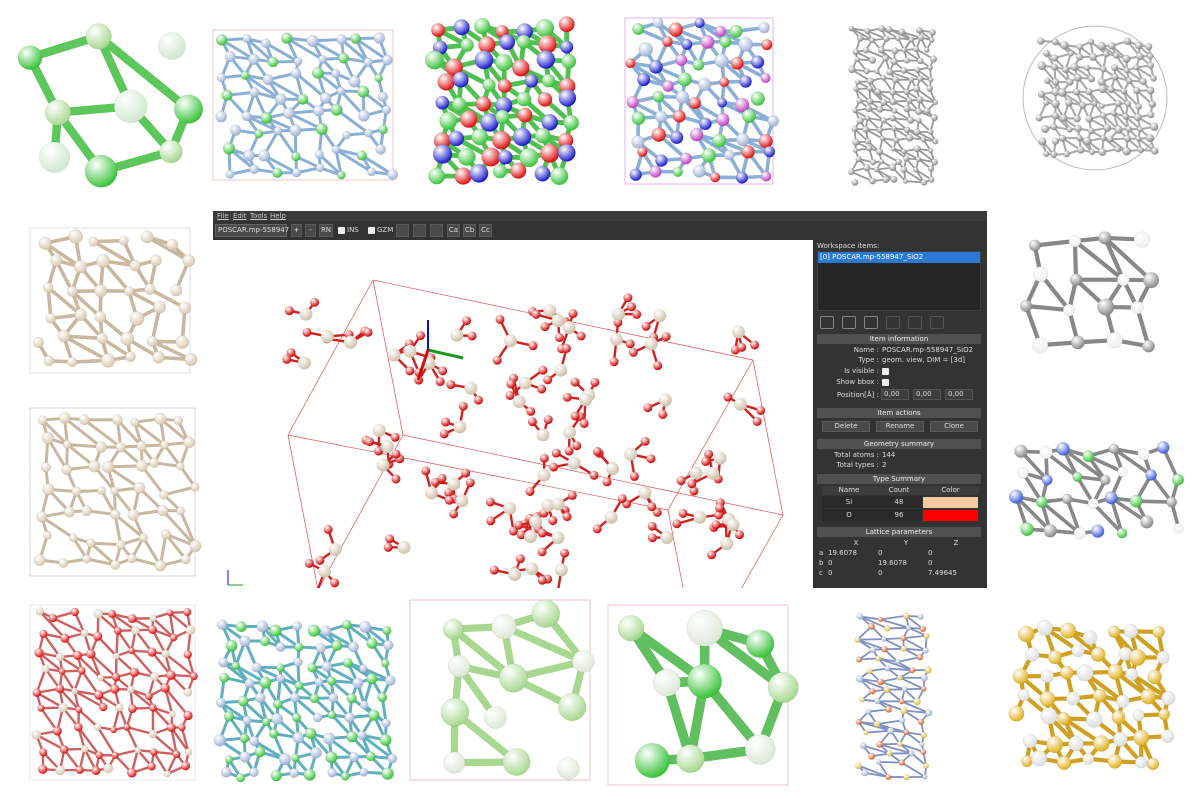 The image size is (1200, 800). I want to click on action-button: Delete, so click(846, 426).